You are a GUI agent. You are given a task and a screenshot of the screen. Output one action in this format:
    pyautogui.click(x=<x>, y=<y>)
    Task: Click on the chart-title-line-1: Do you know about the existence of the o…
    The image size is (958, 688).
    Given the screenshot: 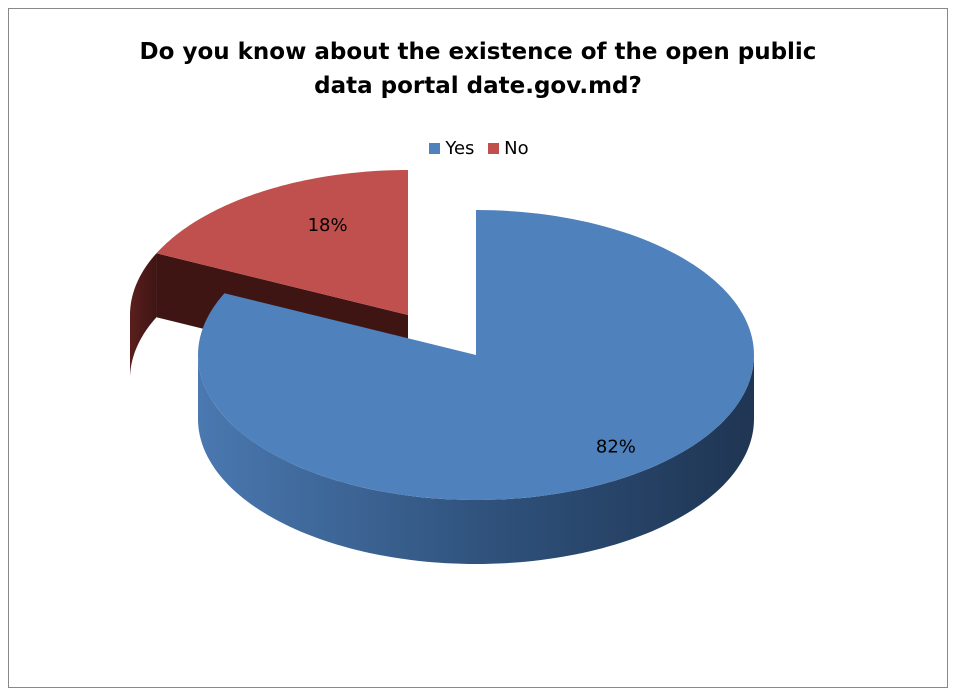 What is the action you would take?
    pyautogui.click(x=478, y=52)
    